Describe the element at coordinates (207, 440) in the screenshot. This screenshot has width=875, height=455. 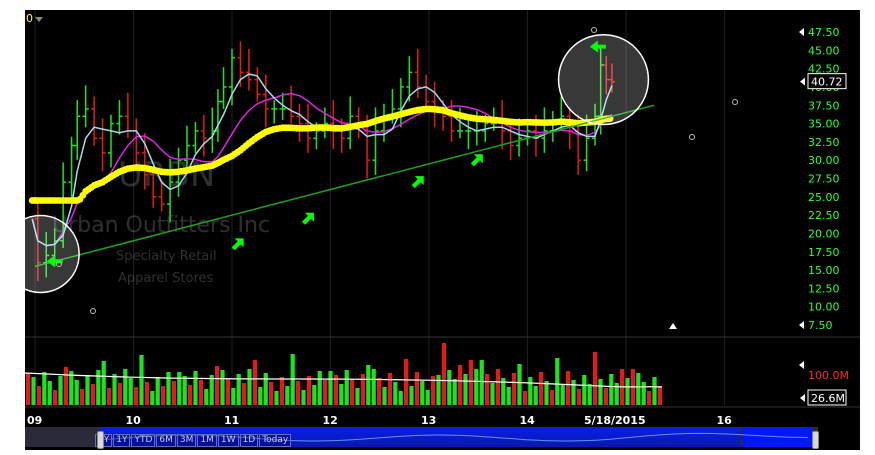
I see `range-button-1m: 1M` at that location.